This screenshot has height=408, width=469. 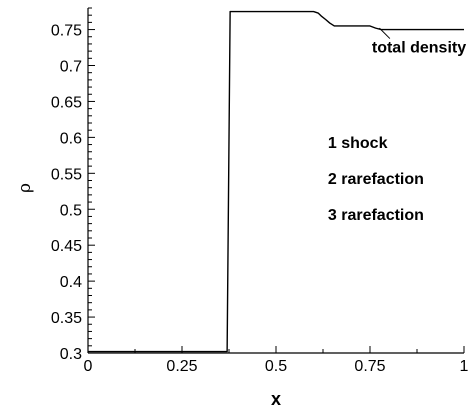 I want to click on annotation-label: total density, so click(x=419, y=48).